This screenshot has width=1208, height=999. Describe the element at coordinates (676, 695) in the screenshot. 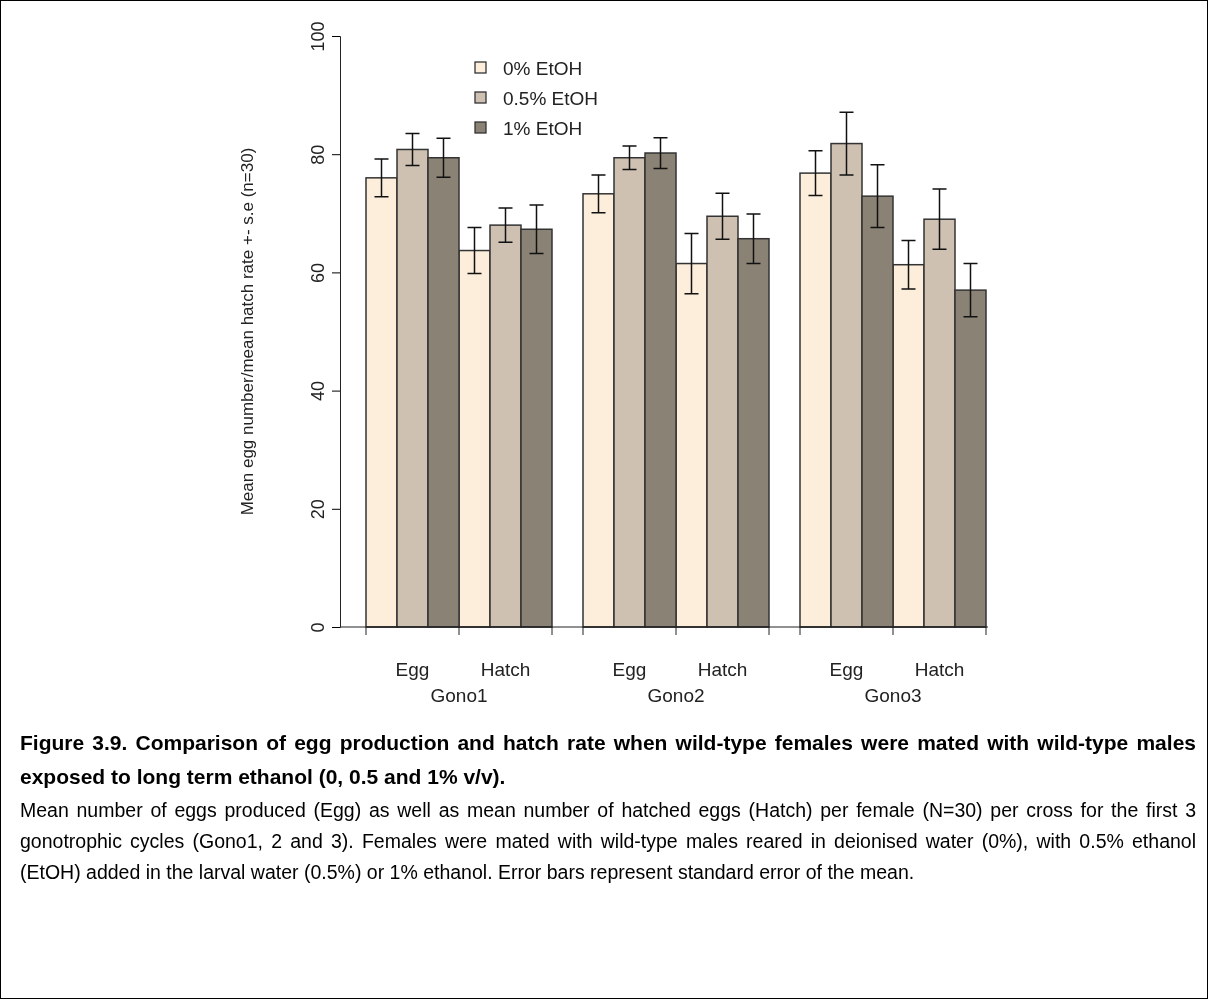

I see `text: Gono2` at that location.